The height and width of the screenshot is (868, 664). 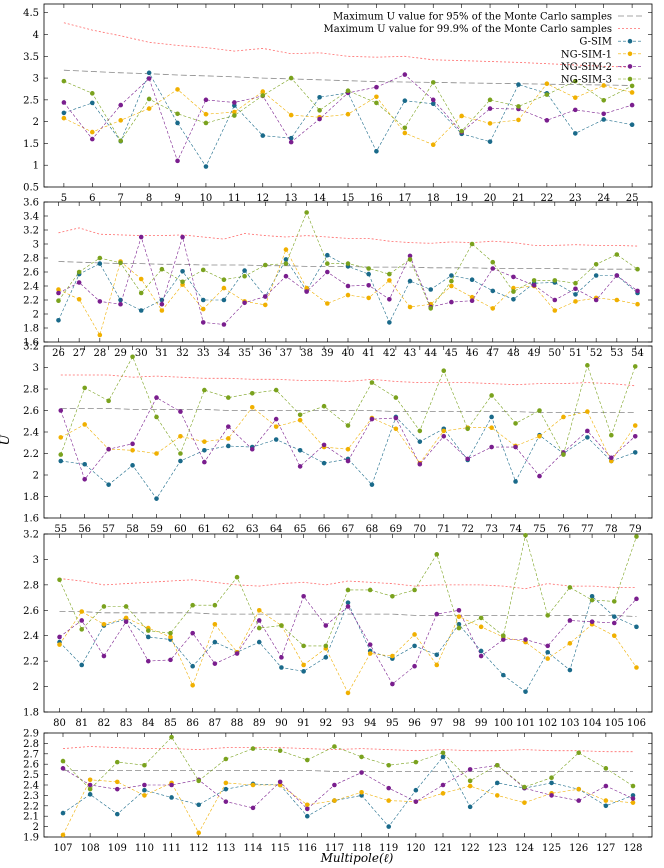 I want to click on y-tick-label: 2.2, so click(x=31, y=662).